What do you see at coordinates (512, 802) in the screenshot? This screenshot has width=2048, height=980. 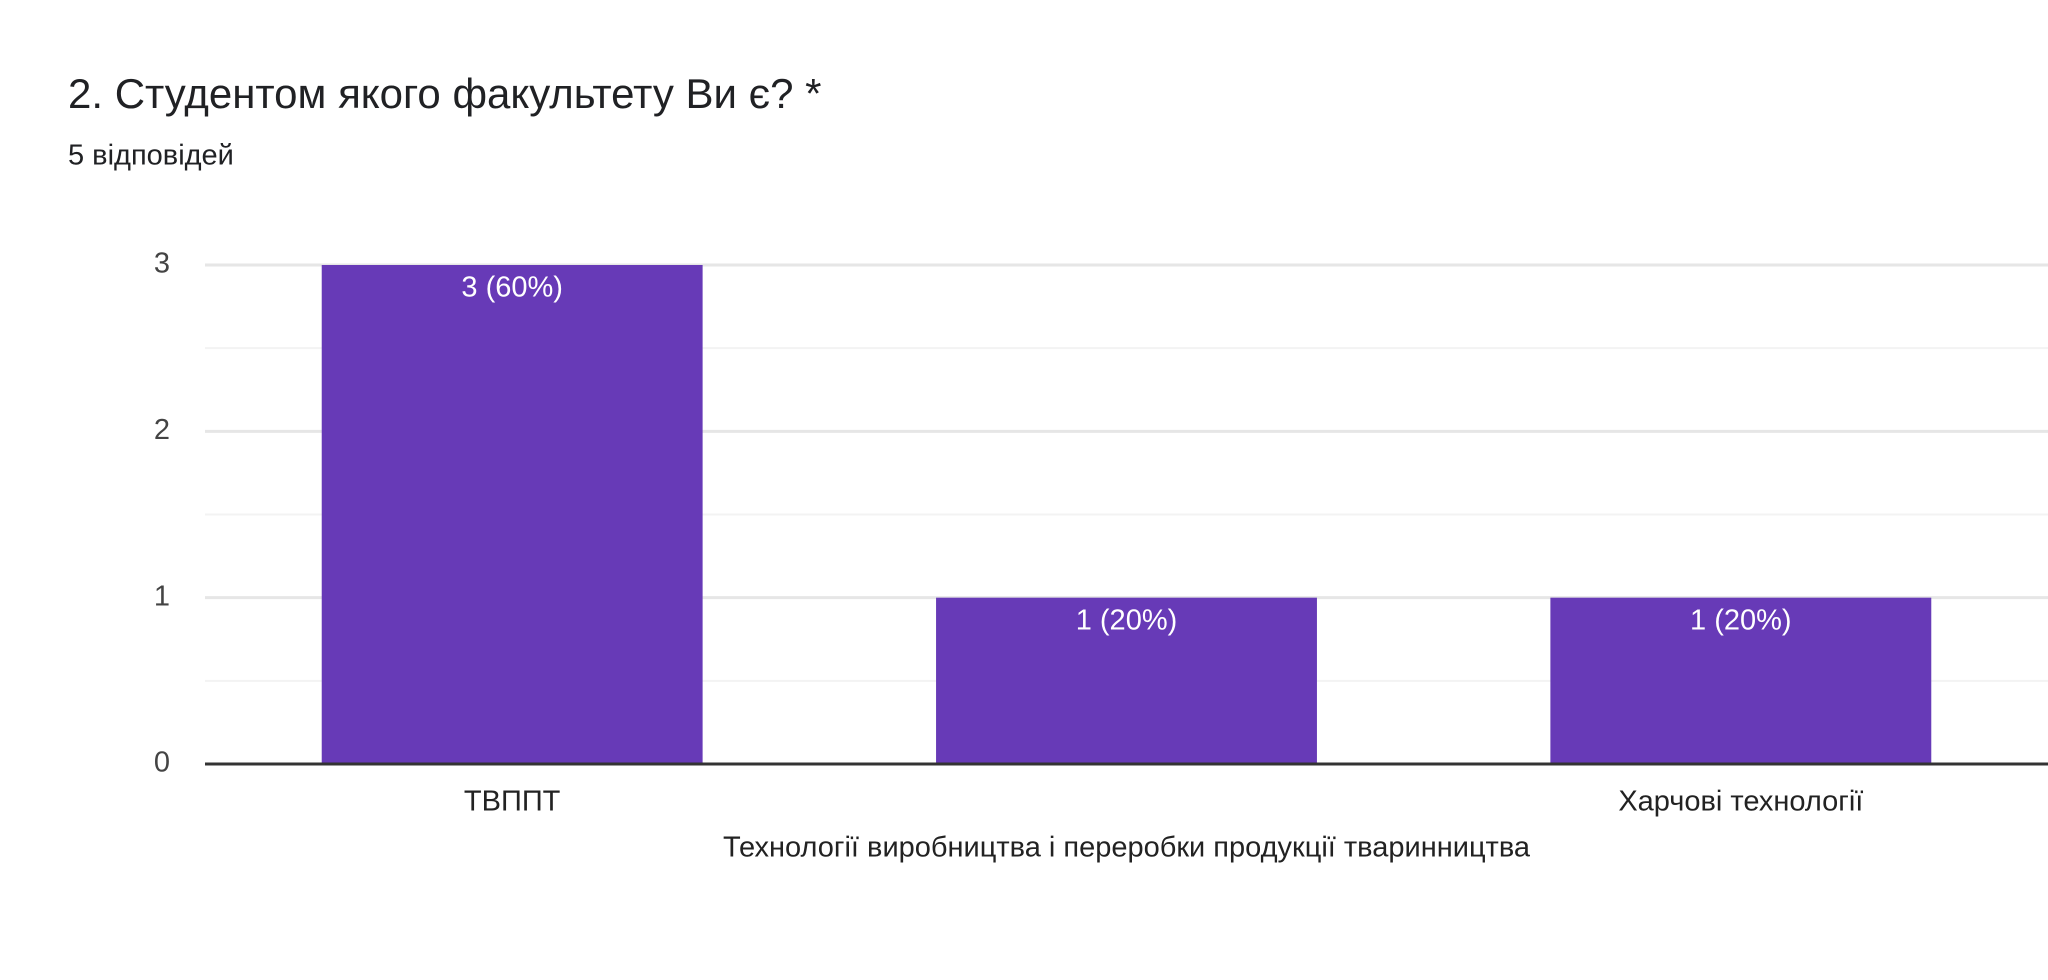 I see `x-tick-label: ТВППТ` at bounding box center [512, 802].